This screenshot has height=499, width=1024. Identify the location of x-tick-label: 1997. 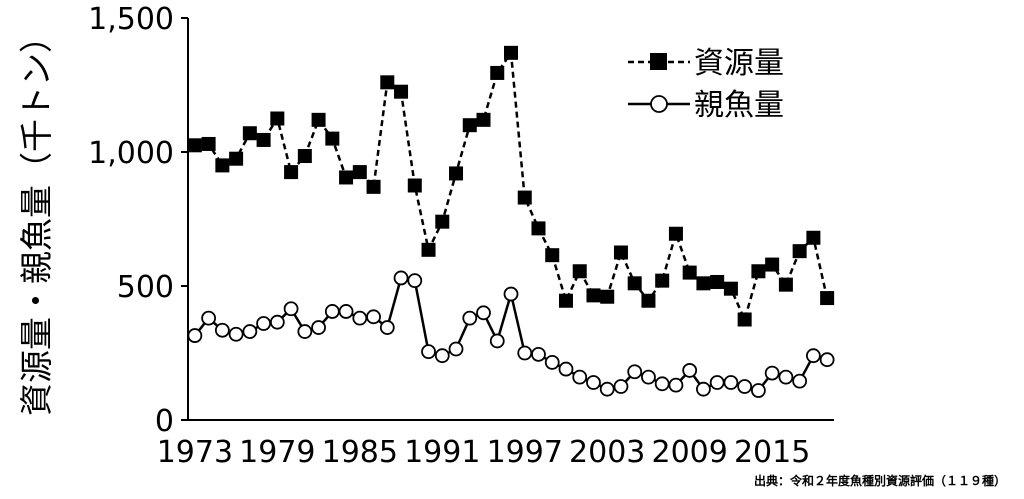
(525, 452).